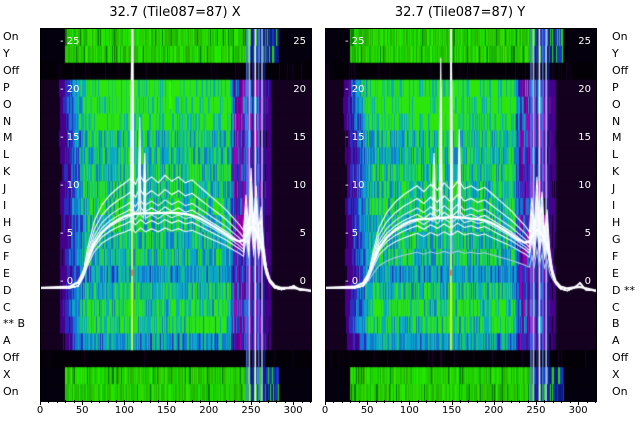 This screenshot has width=640, height=440. I want to click on y-tick-label: - 20, so click(70, 89).